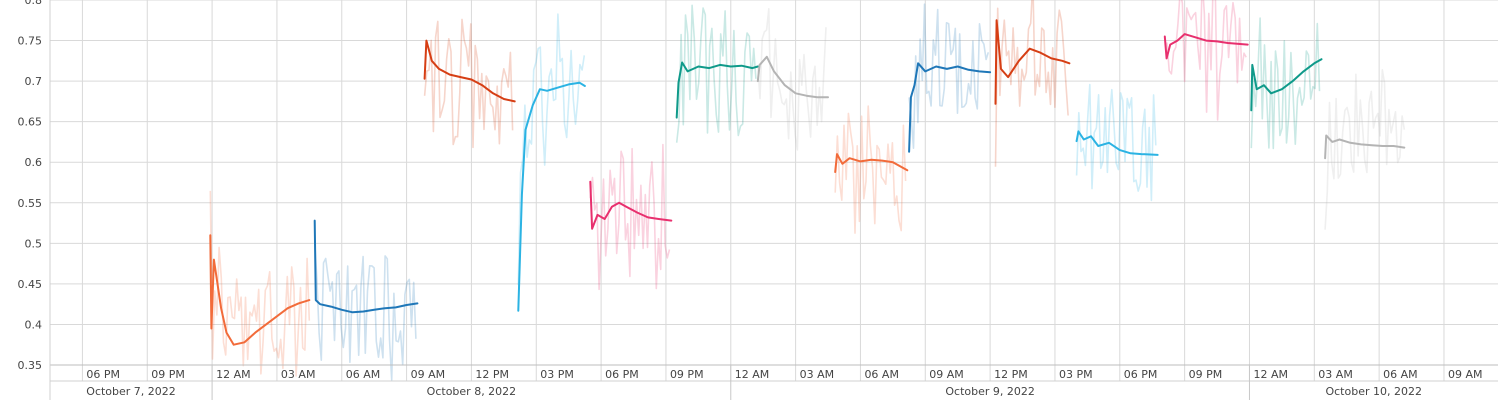 The image size is (1498, 400). I want to click on date-band-label: October 10, 2022, so click(1373, 391).